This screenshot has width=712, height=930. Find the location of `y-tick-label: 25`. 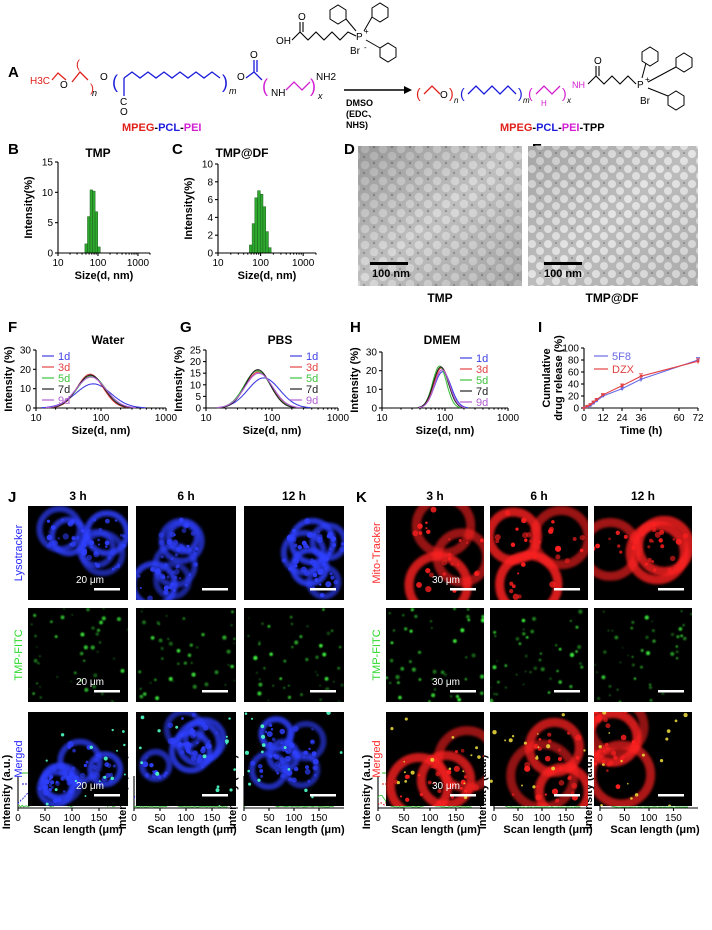

y-tick-label: 25 is located at coordinates (196, 351).